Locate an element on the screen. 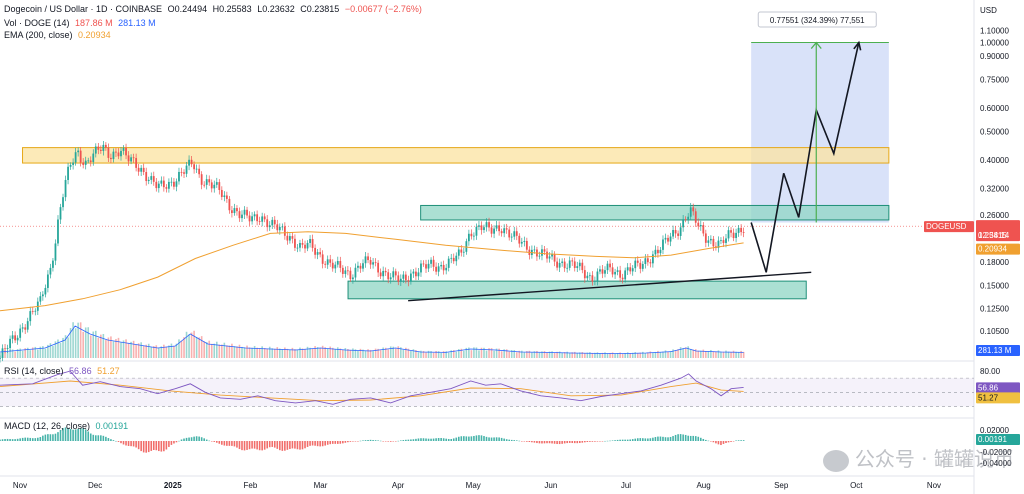 This screenshot has height=494, width=1024. time-tick-label: Jul is located at coordinates (626, 485).